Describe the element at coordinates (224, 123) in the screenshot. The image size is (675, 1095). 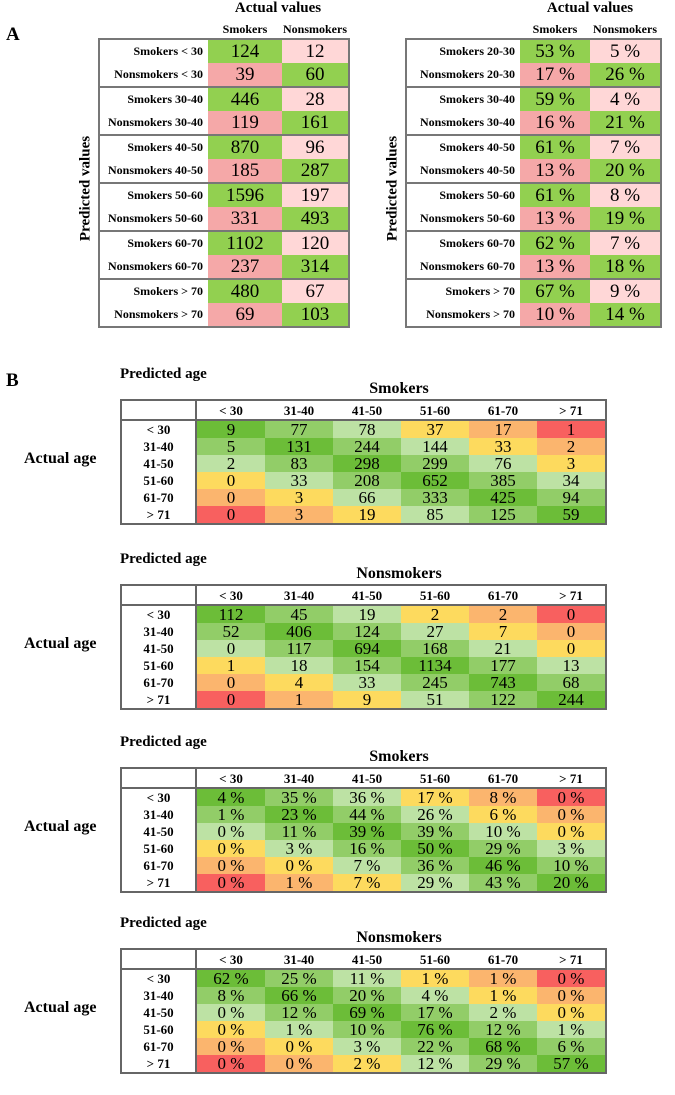
I see `table-row: Nonsmokers 30-40 119 161` at that location.